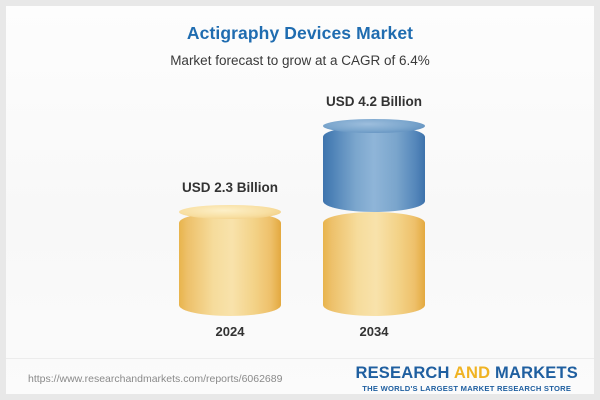  Describe the element at coordinates (230, 187) in the screenshot. I see `bar-value-label: USD 2.3 Billion` at that location.